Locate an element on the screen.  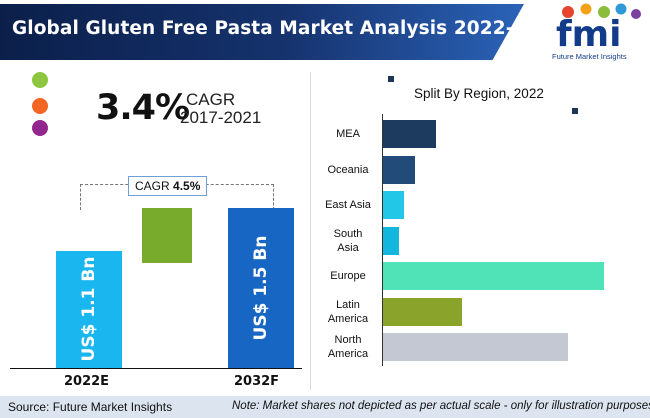
forecast-cagr-prefix: CAGR is located at coordinates (154, 186).